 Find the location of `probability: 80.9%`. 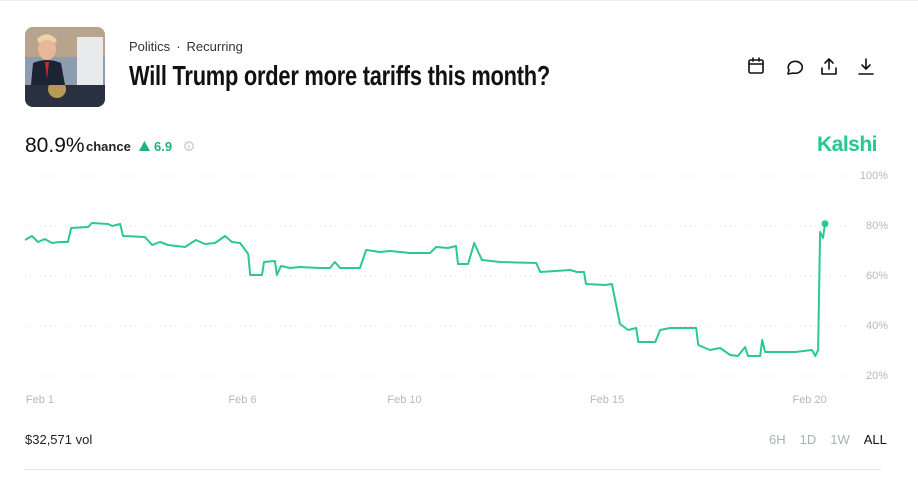

probability: 80.9% is located at coordinates (55, 145).